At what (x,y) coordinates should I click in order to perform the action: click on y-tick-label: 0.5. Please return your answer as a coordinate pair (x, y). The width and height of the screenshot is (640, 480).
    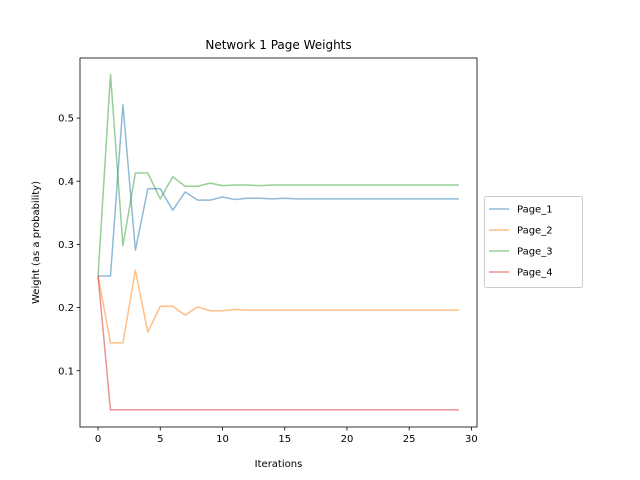
    Looking at the image, I should click on (66, 119).